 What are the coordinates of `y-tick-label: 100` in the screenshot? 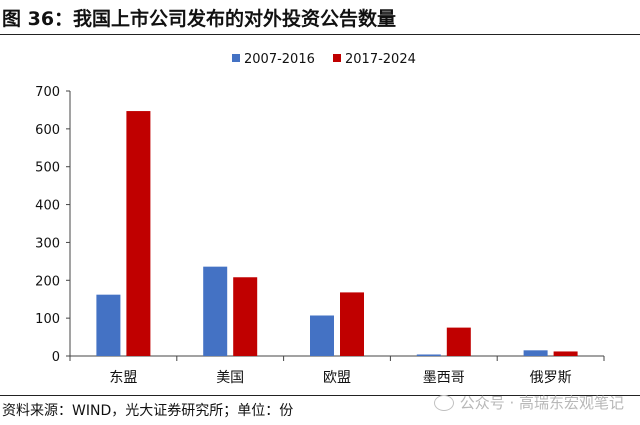 It's located at (47, 319).